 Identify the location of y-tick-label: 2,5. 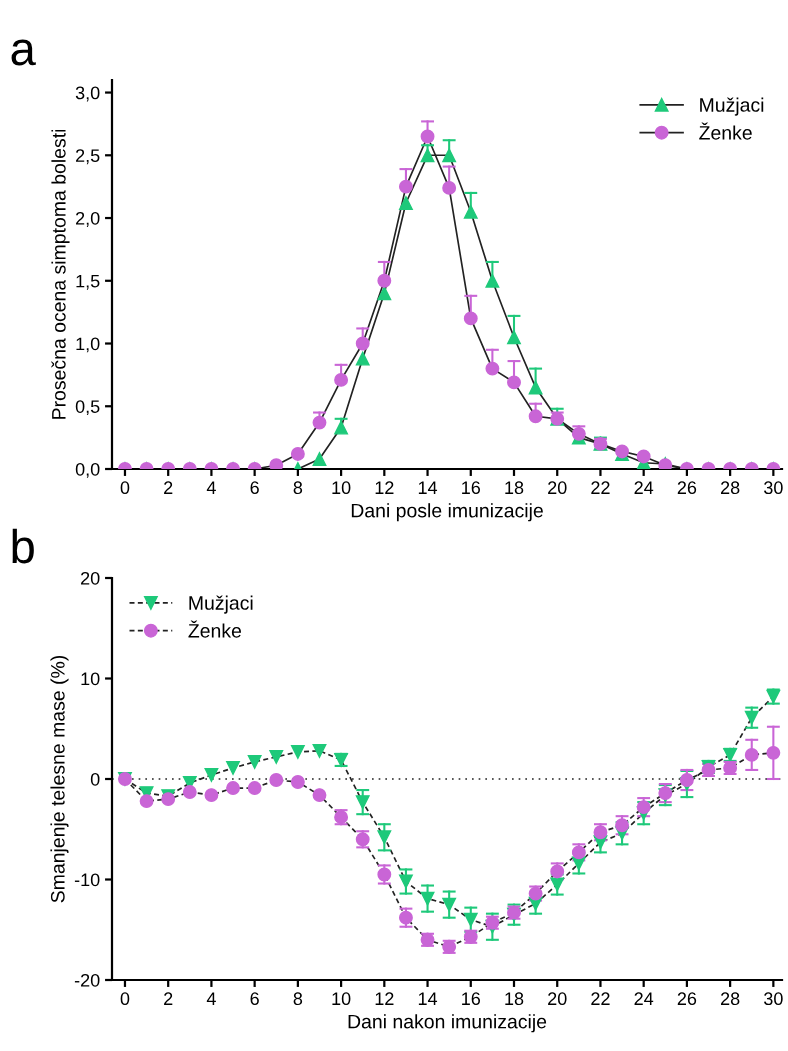
(88, 157).